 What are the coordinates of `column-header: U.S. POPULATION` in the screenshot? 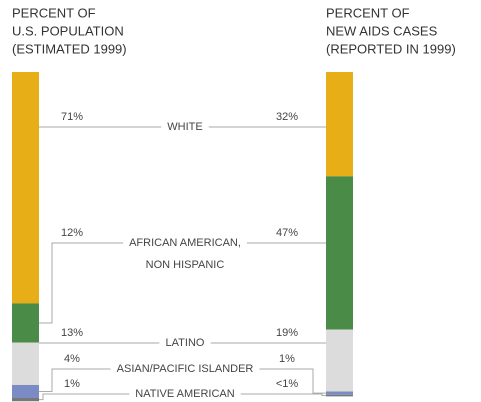 It's located at (68, 30).